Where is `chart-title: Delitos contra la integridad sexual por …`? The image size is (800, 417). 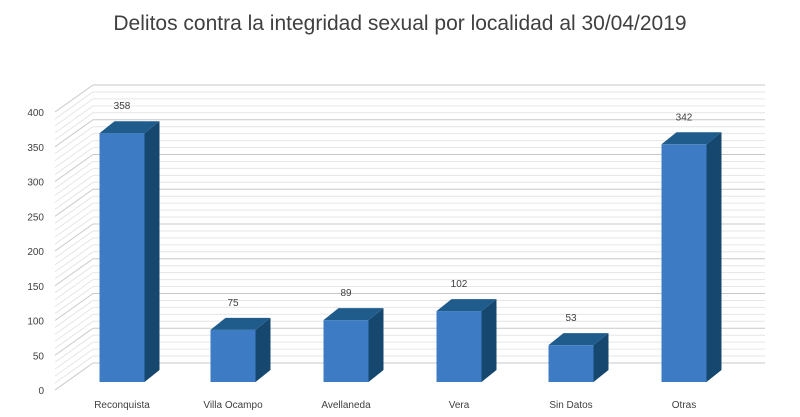 chart-title: Delitos contra la integridad sexual por … is located at coordinates (400, 23).